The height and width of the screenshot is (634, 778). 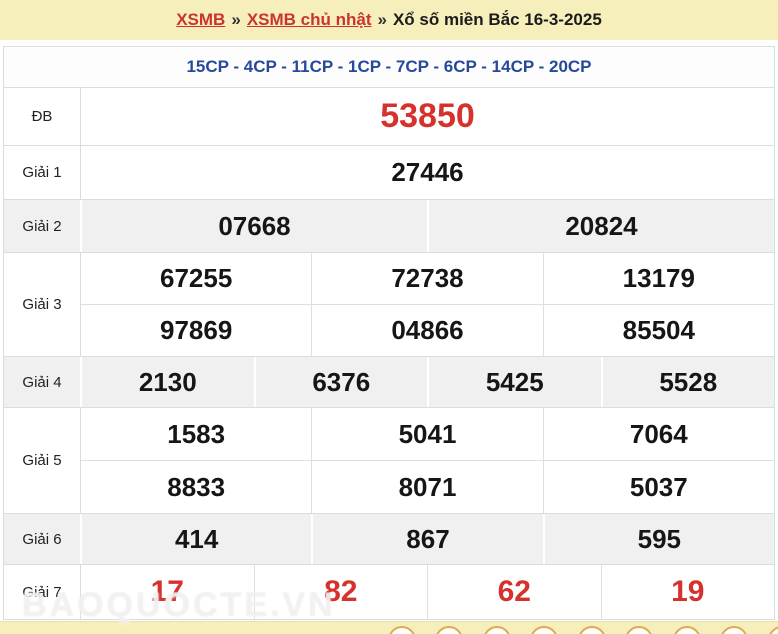 What do you see at coordinates (43, 226) in the screenshot?
I see `prize-label: Giải 2` at bounding box center [43, 226].